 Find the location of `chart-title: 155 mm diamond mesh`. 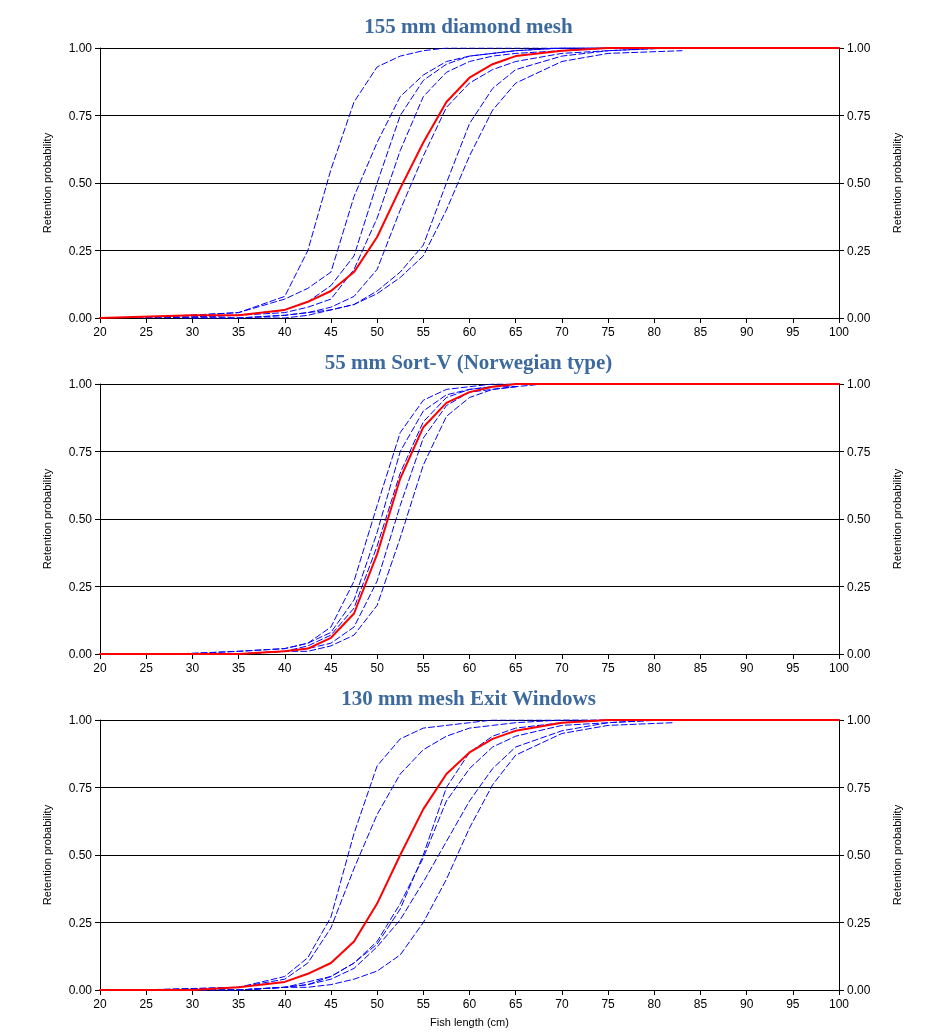

chart-title: 155 mm diamond mesh is located at coordinates (468, 25).